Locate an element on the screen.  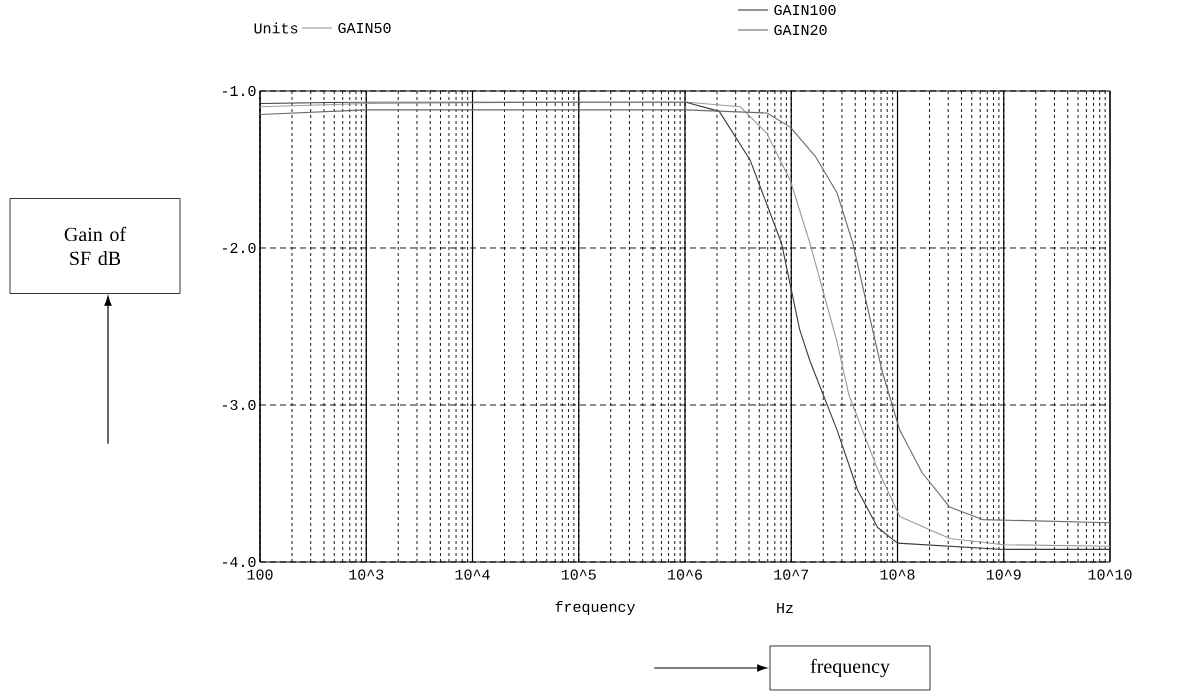
y-tick-label: -3.0 is located at coordinates (239, 405).